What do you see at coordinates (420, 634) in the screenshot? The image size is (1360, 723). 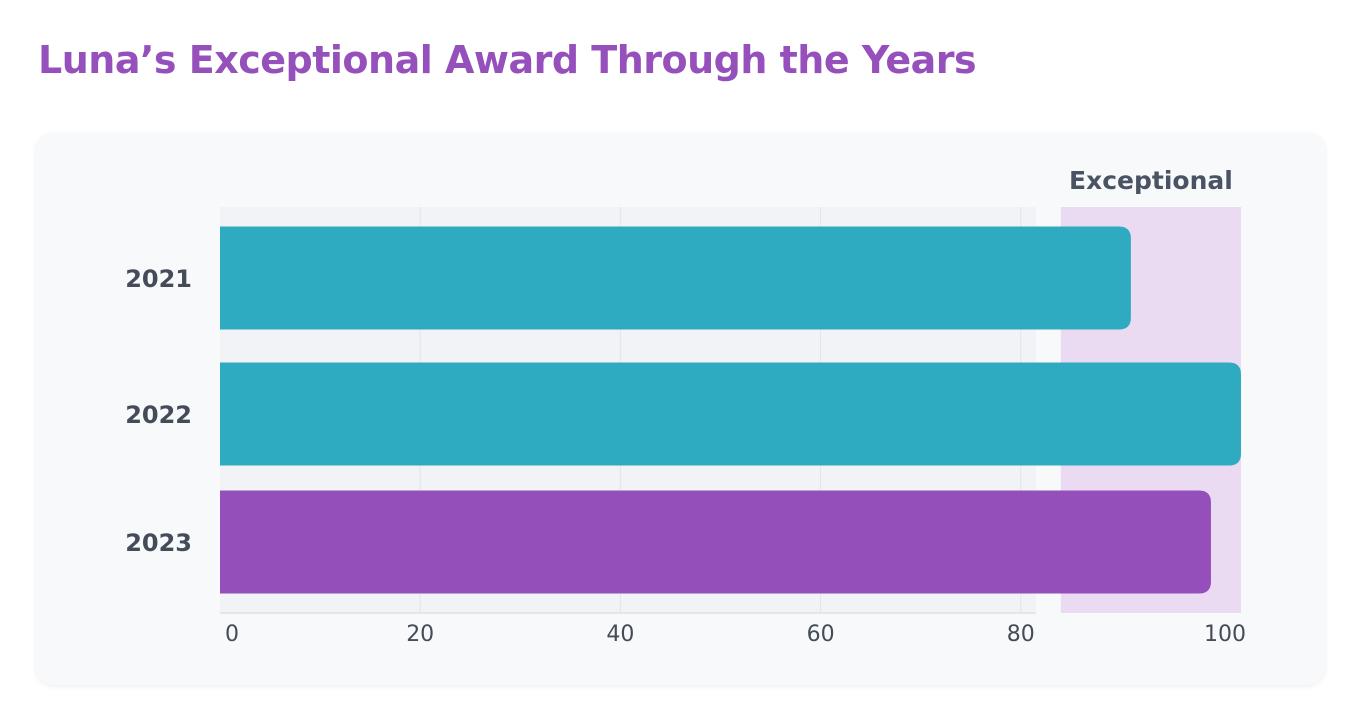 I see `x-tick-label: 20` at bounding box center [420, 634].